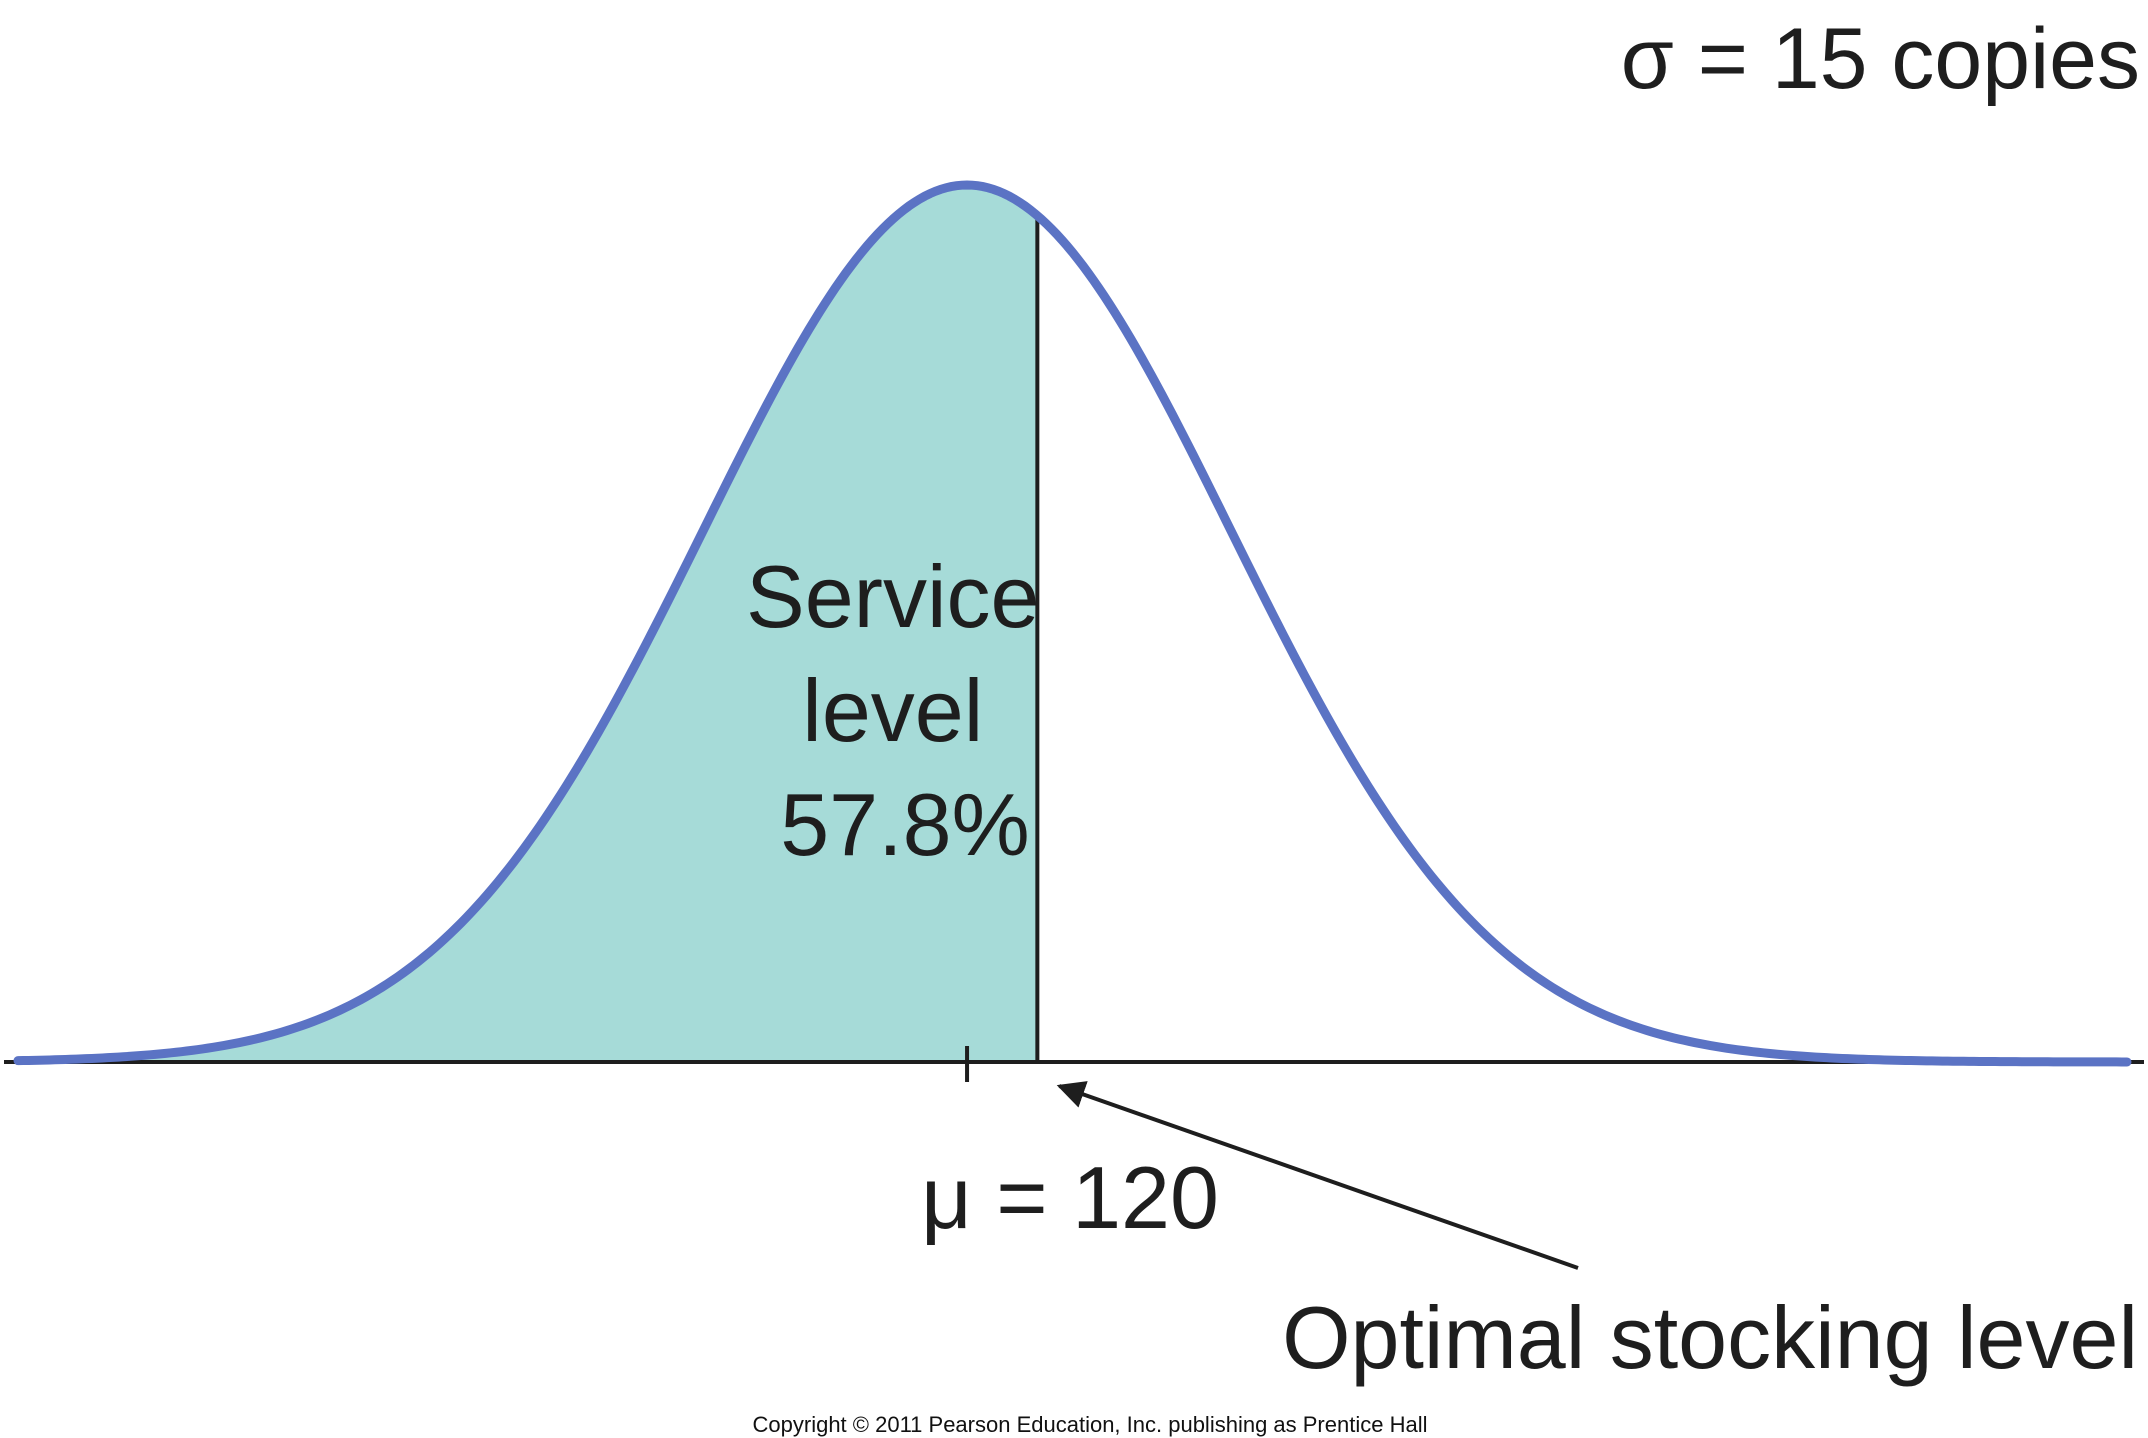 The width and height of the screenshot is (2148, 1438). What do you see at coordinates (905, 824) in the screenshot?
I see `service-level-value: 57.8%` at bounding box center [905, 824].